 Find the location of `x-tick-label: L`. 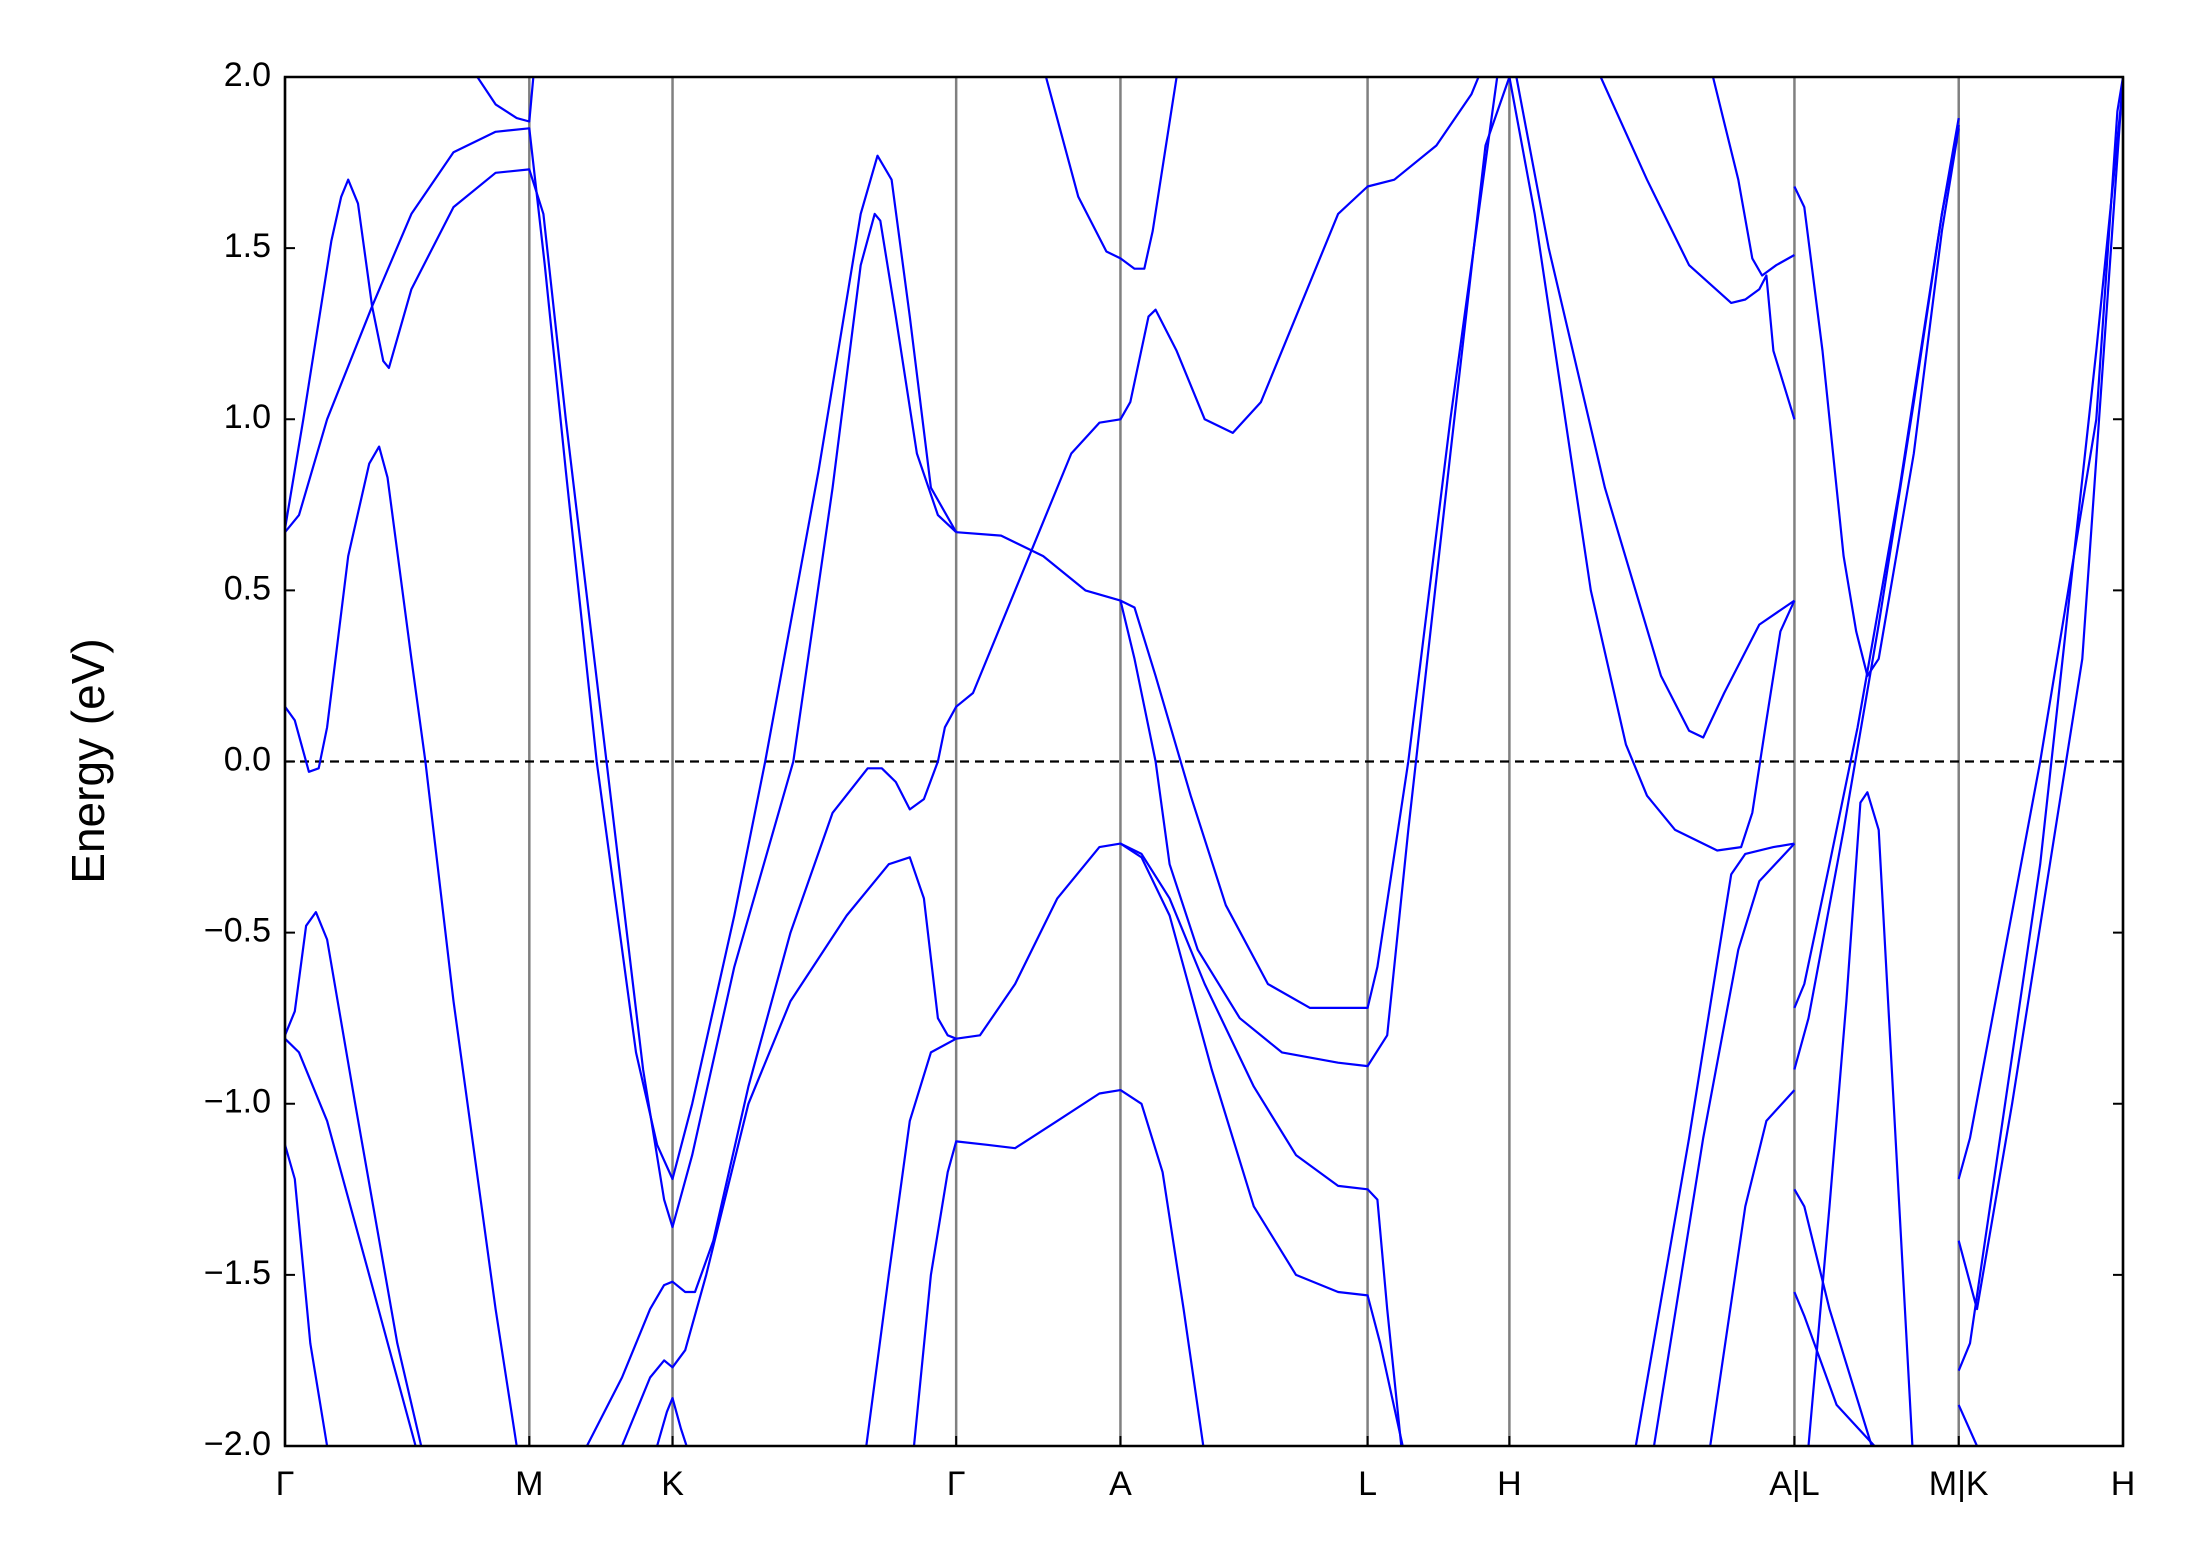

x-tick-label: L is located at coordinates (1367, 1484).